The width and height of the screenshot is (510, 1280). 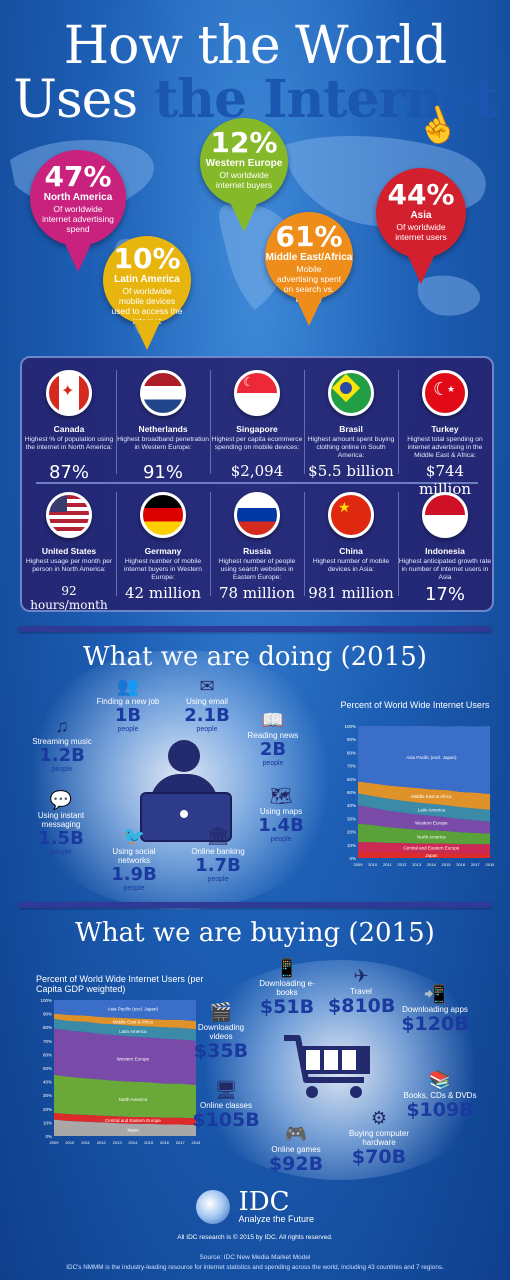 I want to click on person-laptop-icon, so click(x=186, y=791).